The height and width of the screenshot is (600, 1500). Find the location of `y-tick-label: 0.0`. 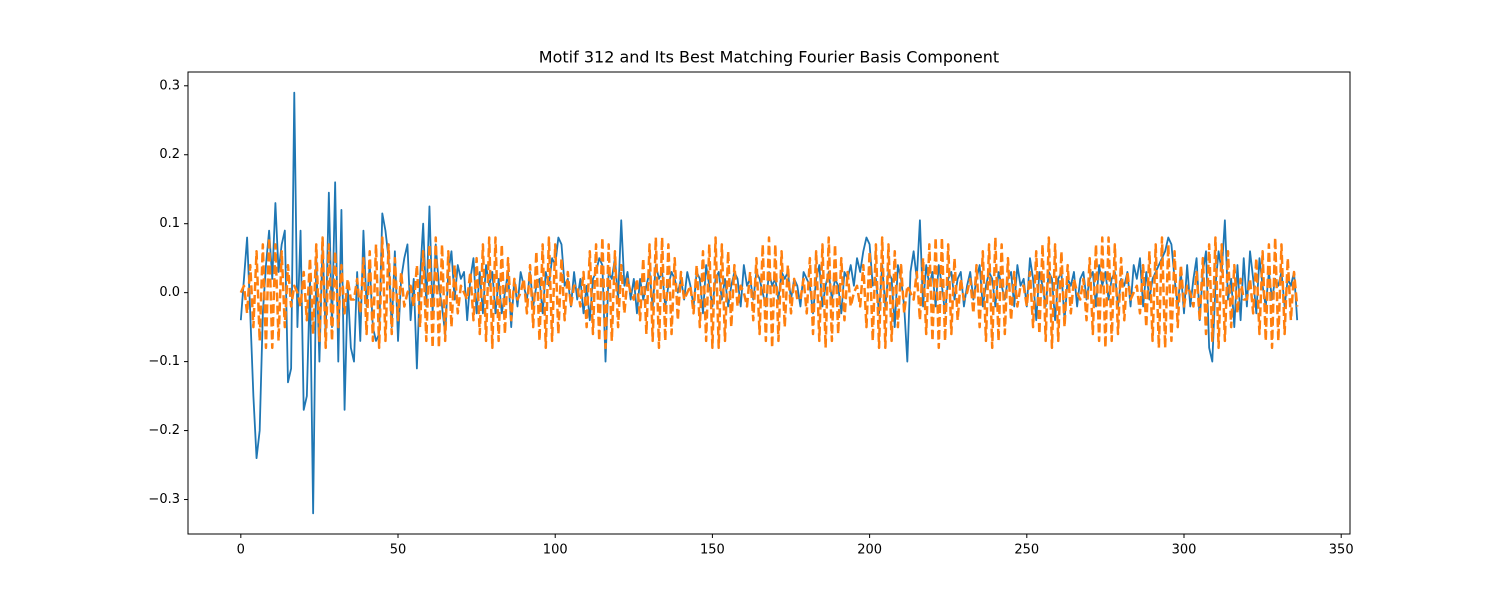

y-tick-label: 0.0 is located at coordinates (169, 292).